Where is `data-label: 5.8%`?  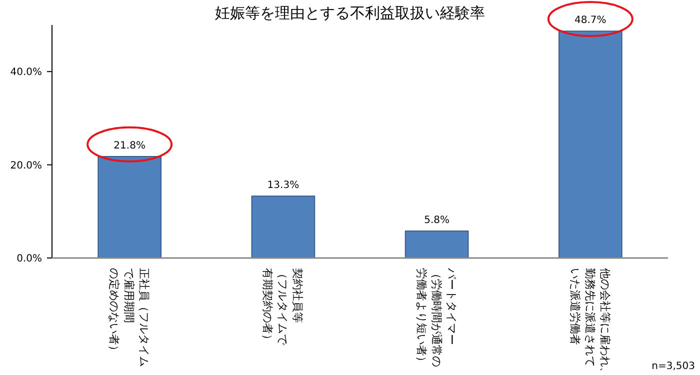
data-label: 5.8% is located at coordinates (437, 220).